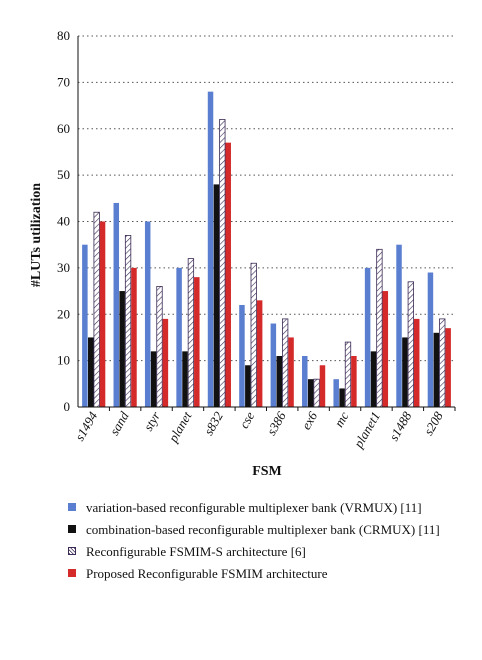 Image resolution: width=482 pixels, height=660 pixels. Describe the element at coordinates (246, 420) in the screenshot. I see `x-tick-label: cse` at that location.